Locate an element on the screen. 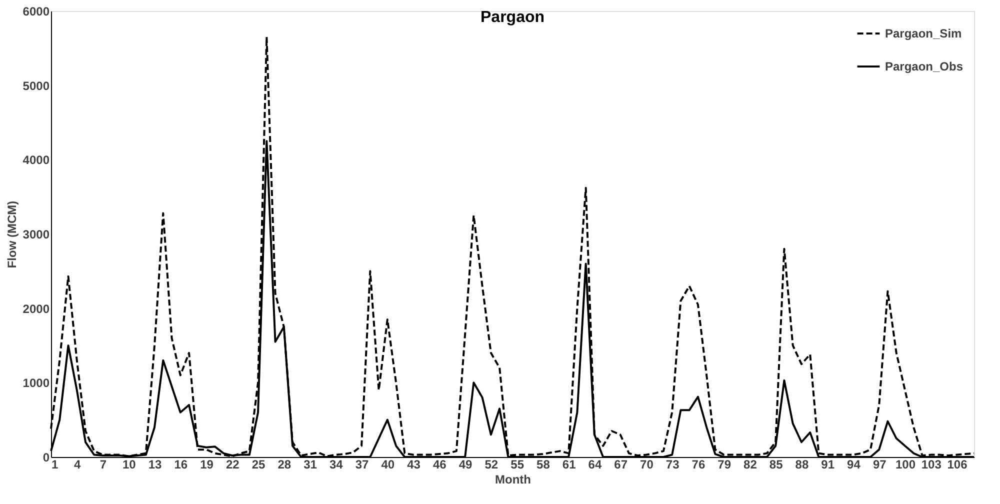 The image size is (1000, 504). x-tick-label: 73 is located at coordinates (673, 465).